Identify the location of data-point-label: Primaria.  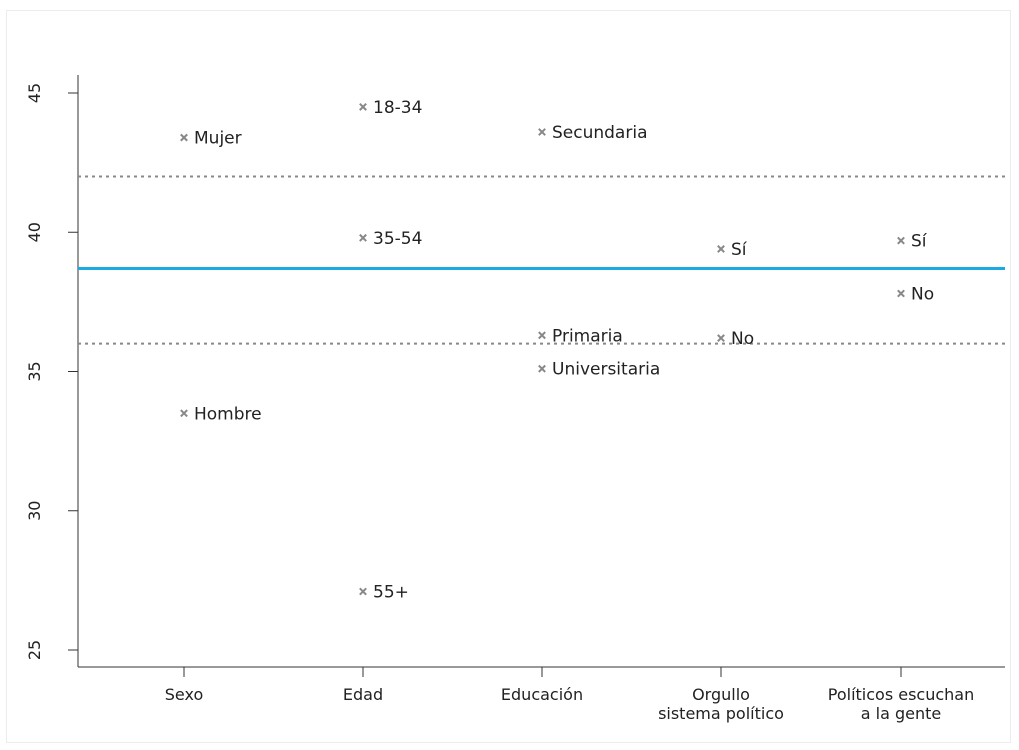
(587, 336).